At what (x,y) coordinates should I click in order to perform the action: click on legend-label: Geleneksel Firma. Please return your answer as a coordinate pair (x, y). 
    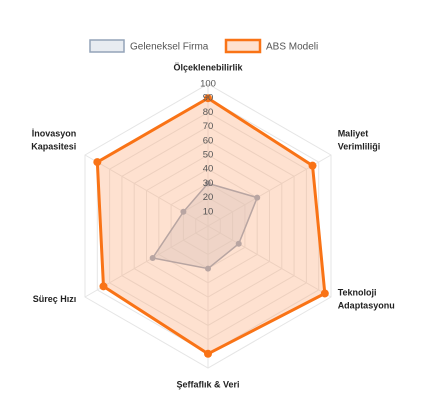
    Looking at the image, I should click on (169, 47).